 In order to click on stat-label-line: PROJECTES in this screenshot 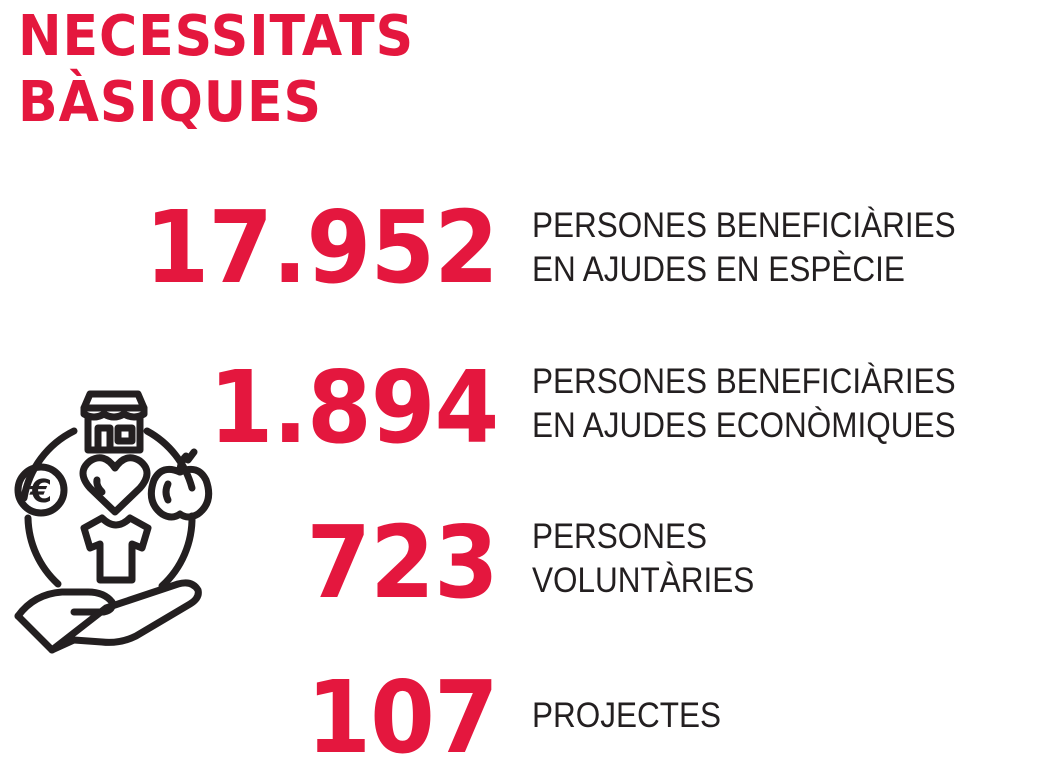, I will do `click(627, 715)`.